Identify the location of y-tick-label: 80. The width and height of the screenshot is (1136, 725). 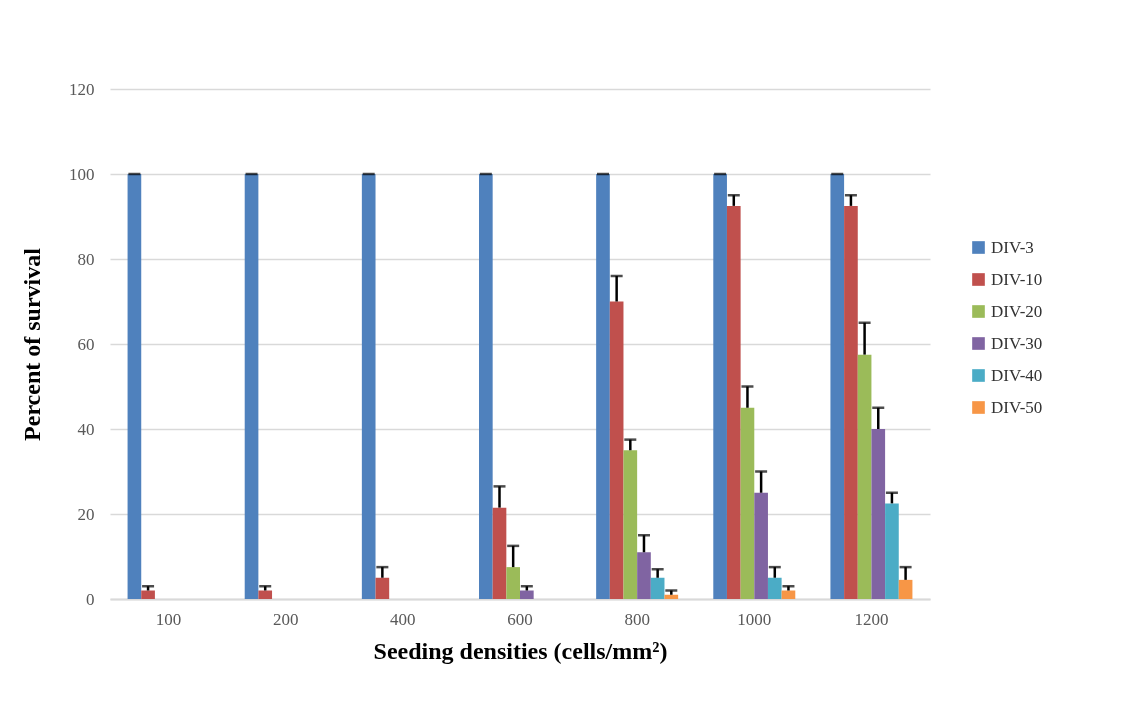
(86, 259).